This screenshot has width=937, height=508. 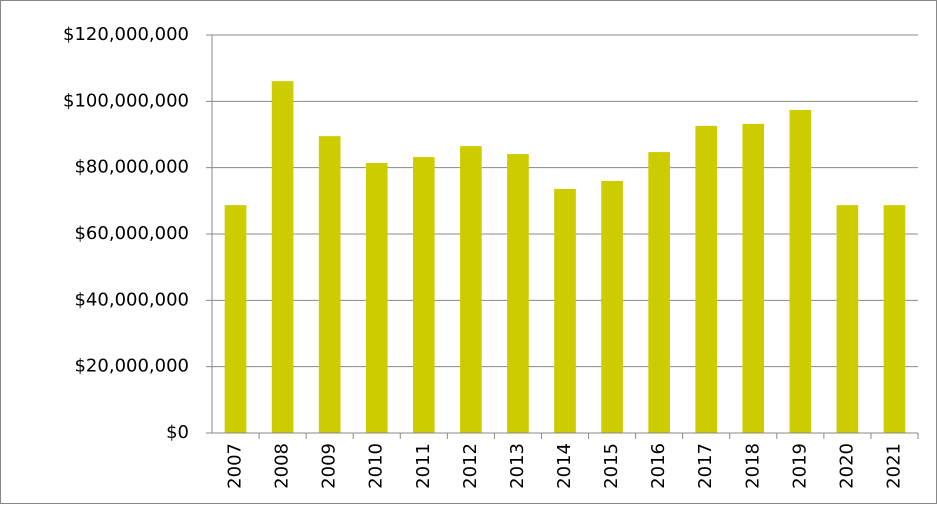 I want to click on y-tick-label: $120,000,000, so click(x=126, y=34).